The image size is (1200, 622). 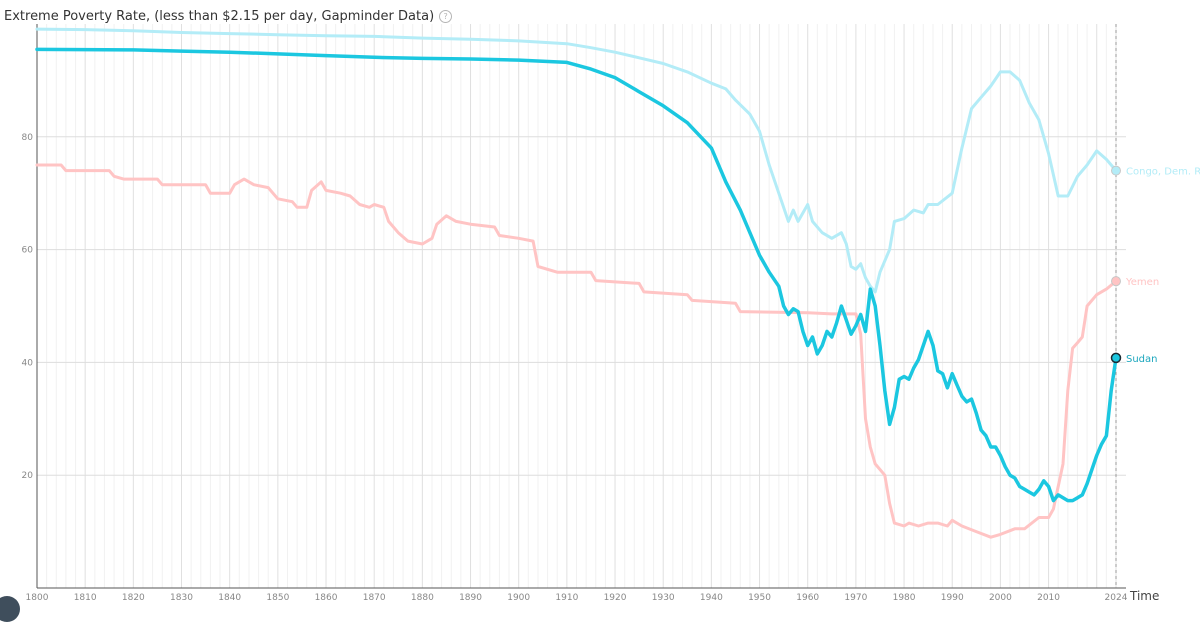 I want to click on series-end-marker-yemen, so click(x=1116, y=281).